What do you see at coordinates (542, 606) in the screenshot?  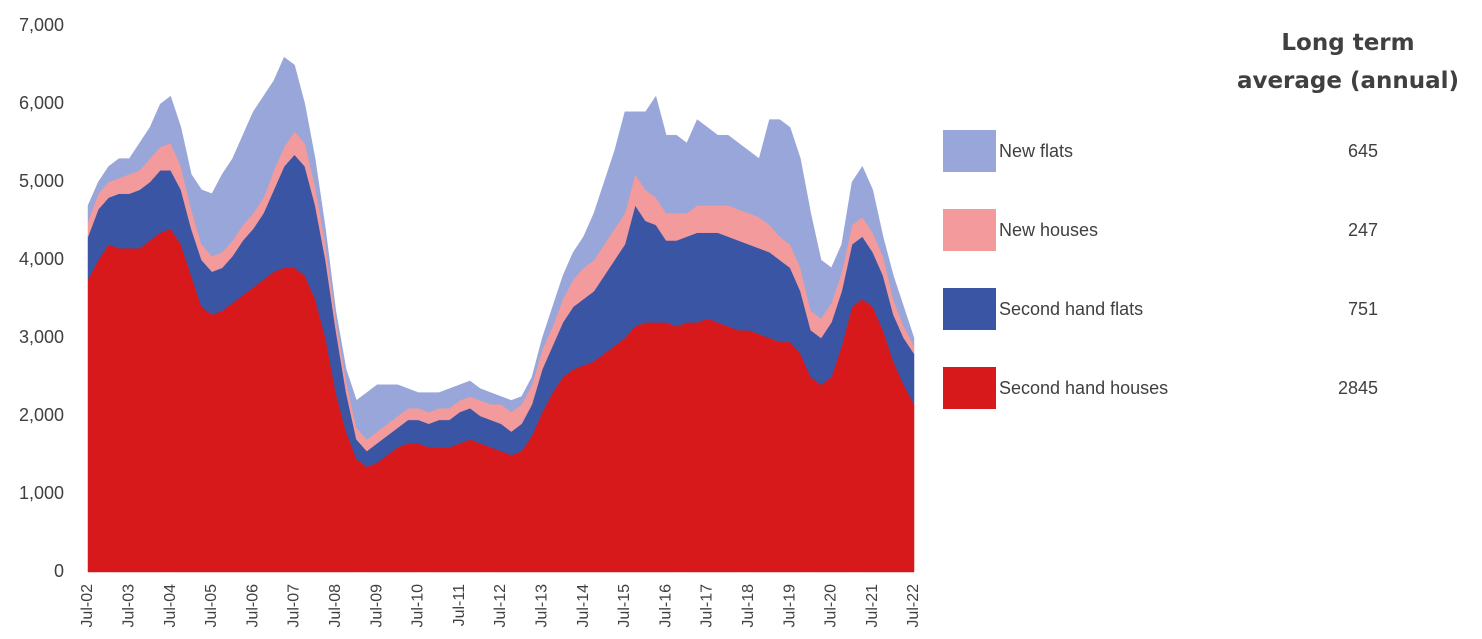 I see `x-tick-label: Jul-13` at bounding box center [542, 606].